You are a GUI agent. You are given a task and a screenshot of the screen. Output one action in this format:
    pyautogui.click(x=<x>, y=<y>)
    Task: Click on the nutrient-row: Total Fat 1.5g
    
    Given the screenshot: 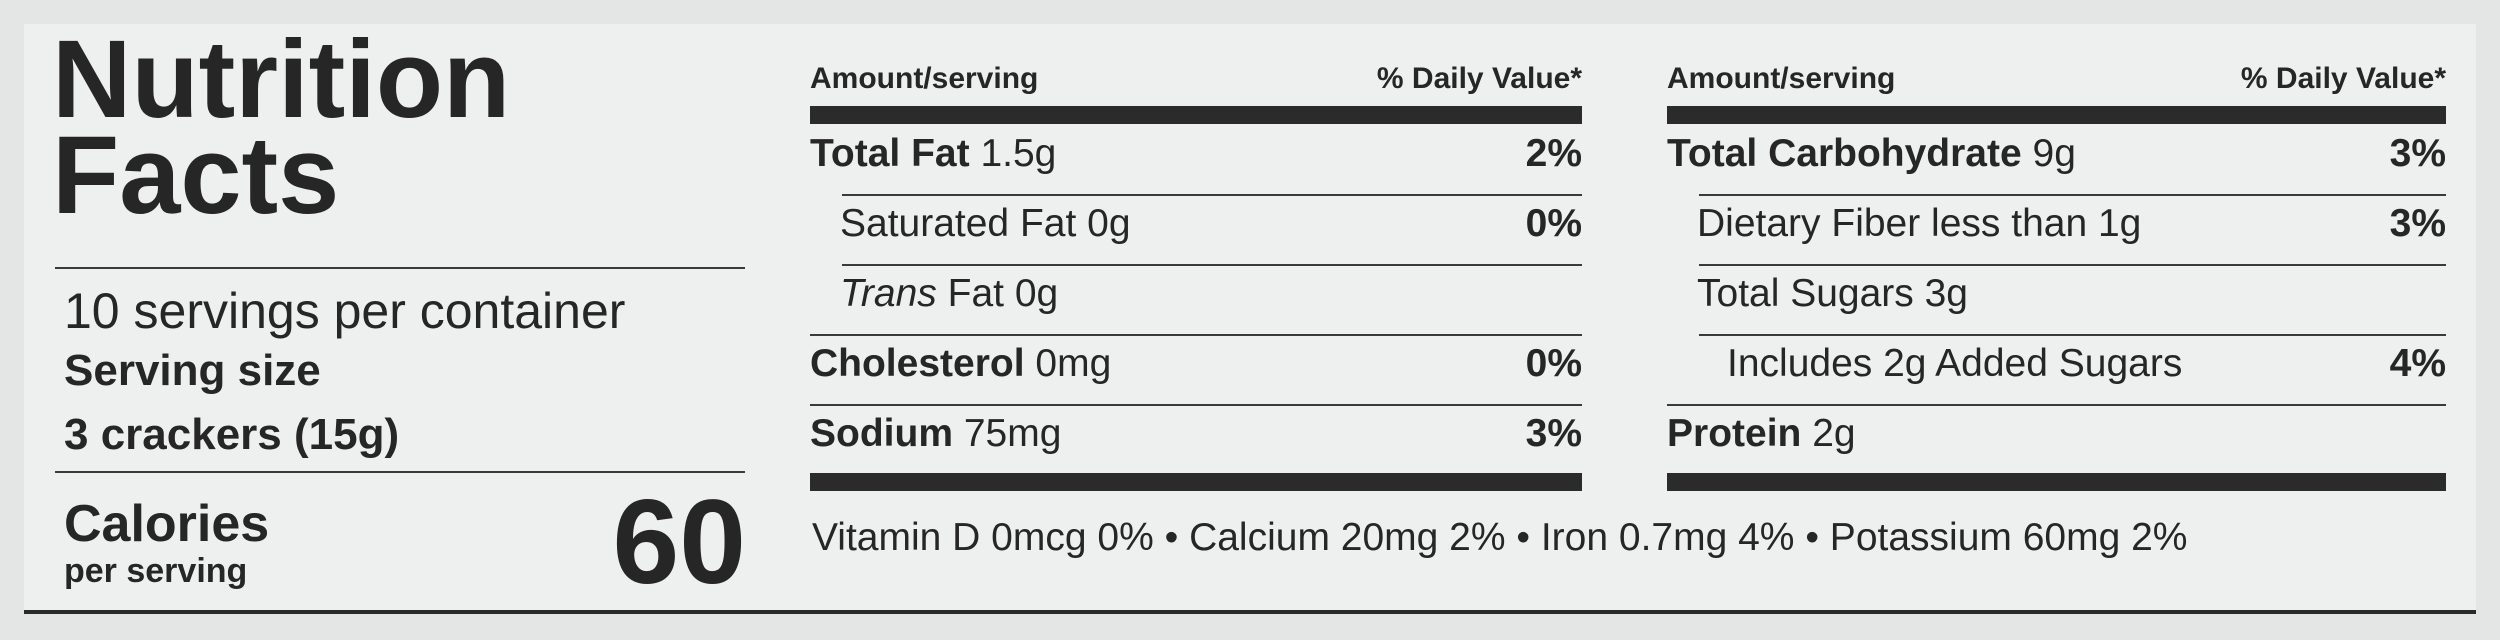 What is the action you would take?
    pyautogui.click(x=933, y=154)
    